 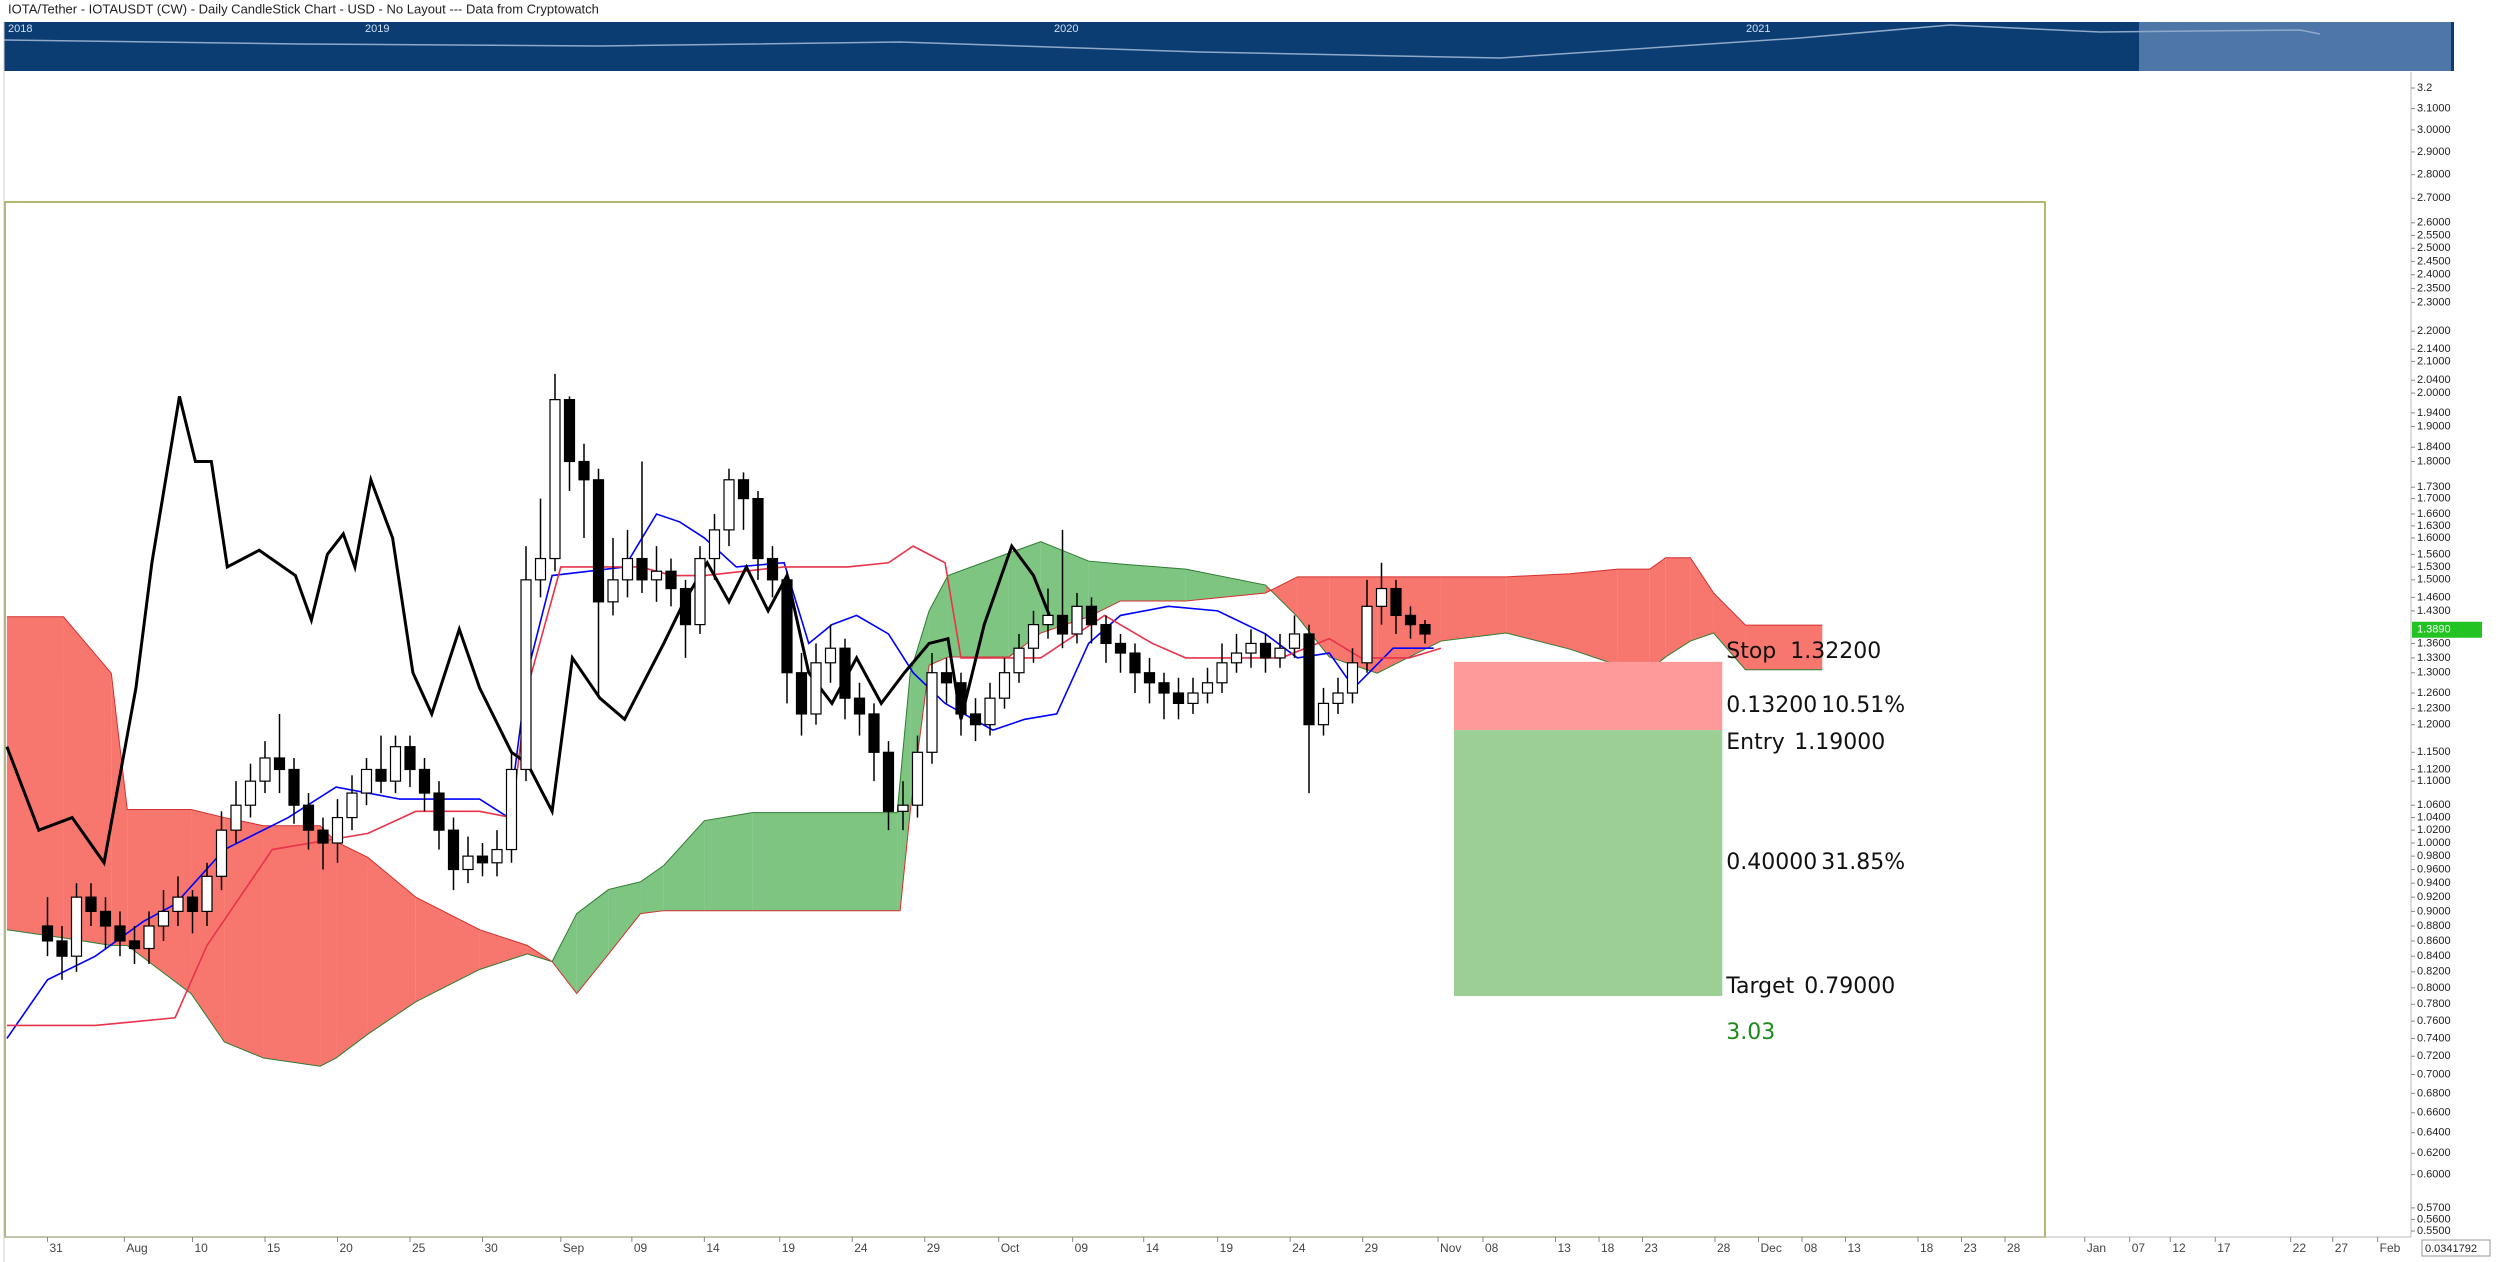 What do you see at coordinates (2434, 869) in the screenshot?
I see `y-tick-label: 0.9600` at bounding box center [2434, 869].